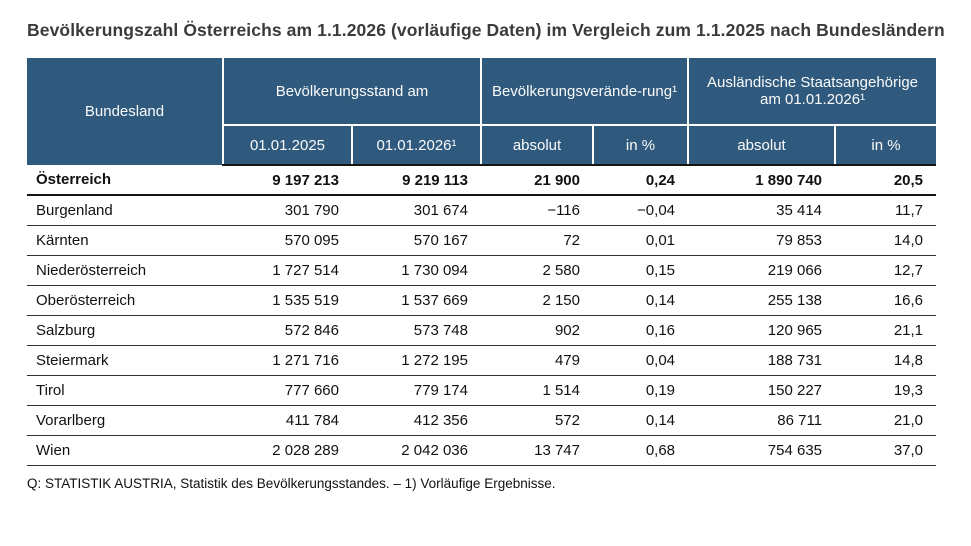 This screenshot has width=971, height=546. What do you see at coordinates (885, 145) in the screenshot?
I see `col-header-foreign-percent: in %` at bounding box center [885, 145].